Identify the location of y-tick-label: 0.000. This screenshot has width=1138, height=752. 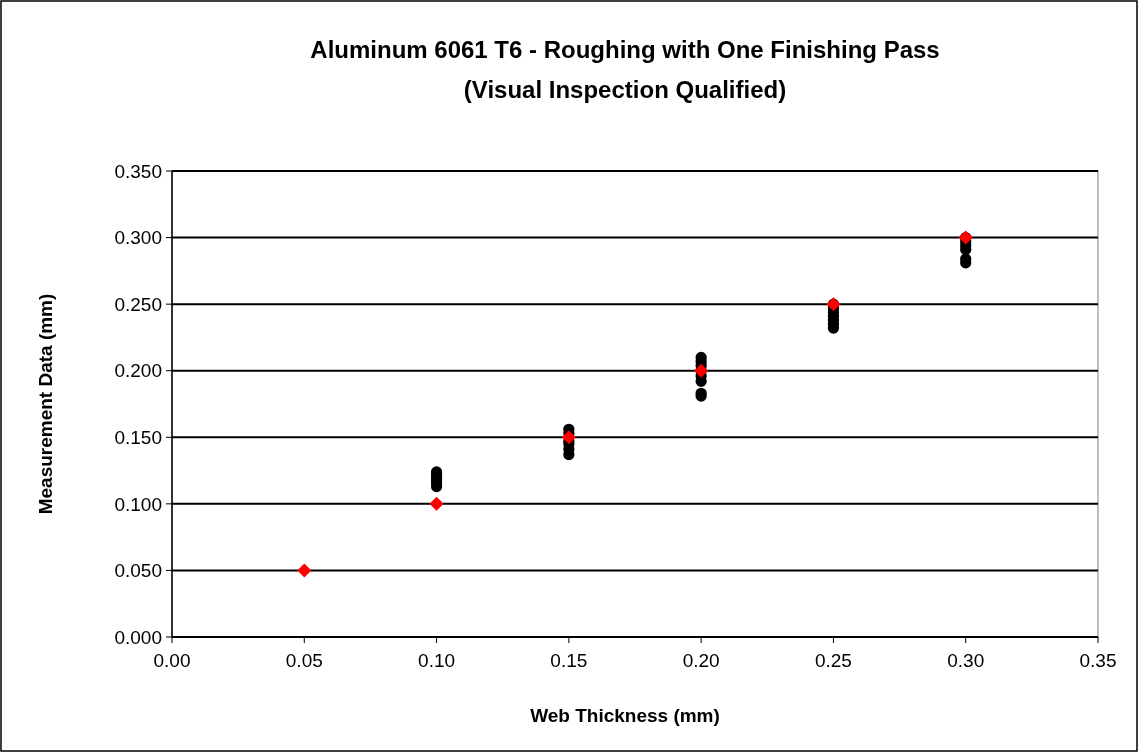
(138, 637).